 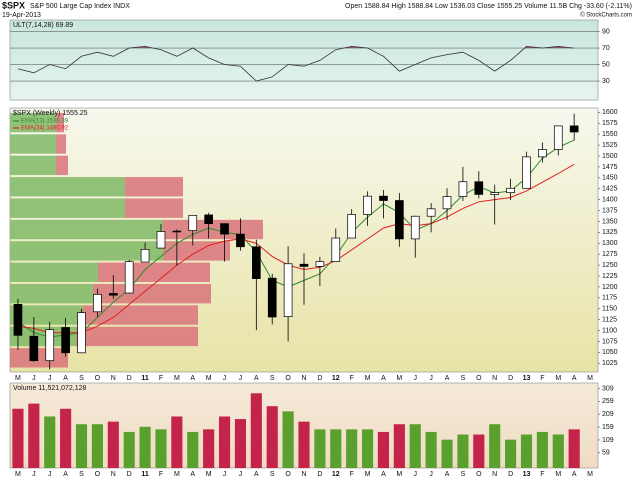 I want to click on x-tick-label: 13, so click(x=527, y=378).